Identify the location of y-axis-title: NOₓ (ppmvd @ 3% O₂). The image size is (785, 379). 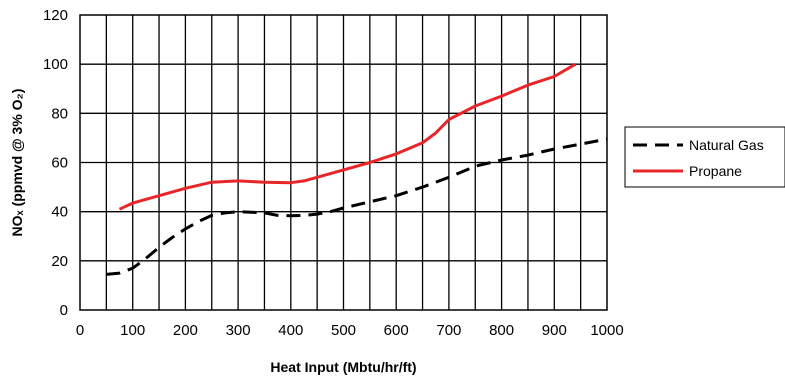
(17, 163).